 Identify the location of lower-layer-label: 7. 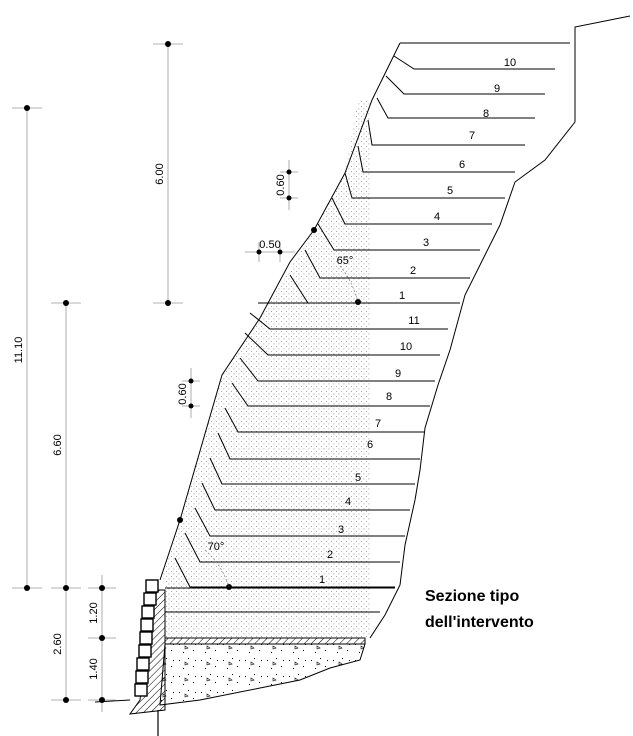
(378, 424).